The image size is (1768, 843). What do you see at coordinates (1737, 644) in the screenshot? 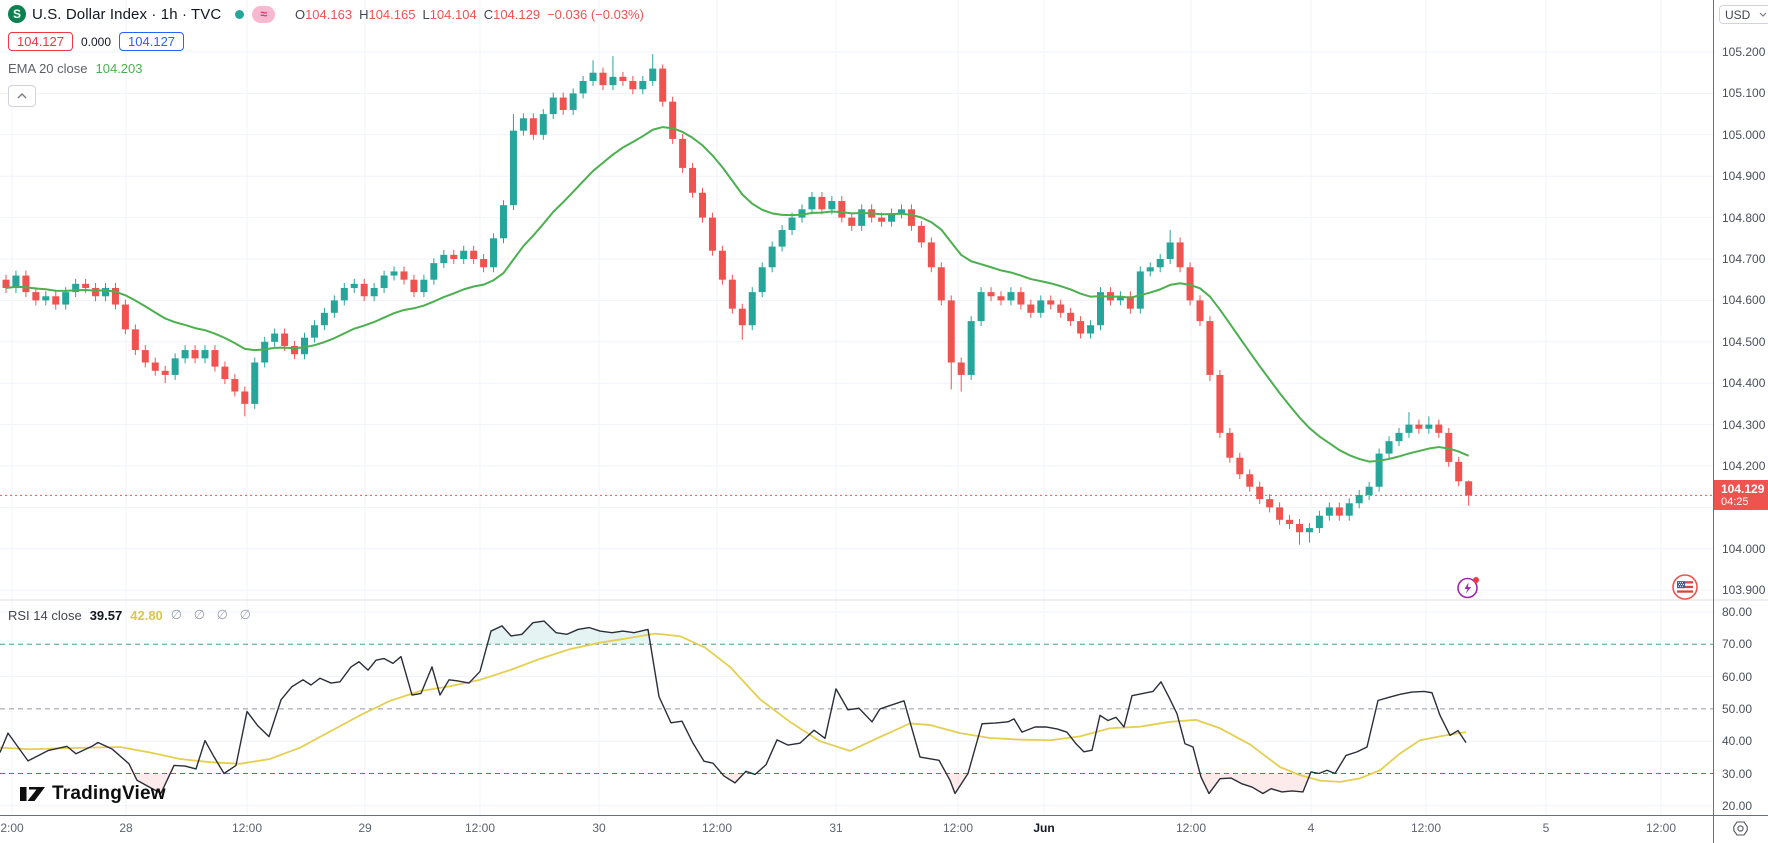
I see `rsi-axis-label: 70.00` at bounding box center [1737, 644].